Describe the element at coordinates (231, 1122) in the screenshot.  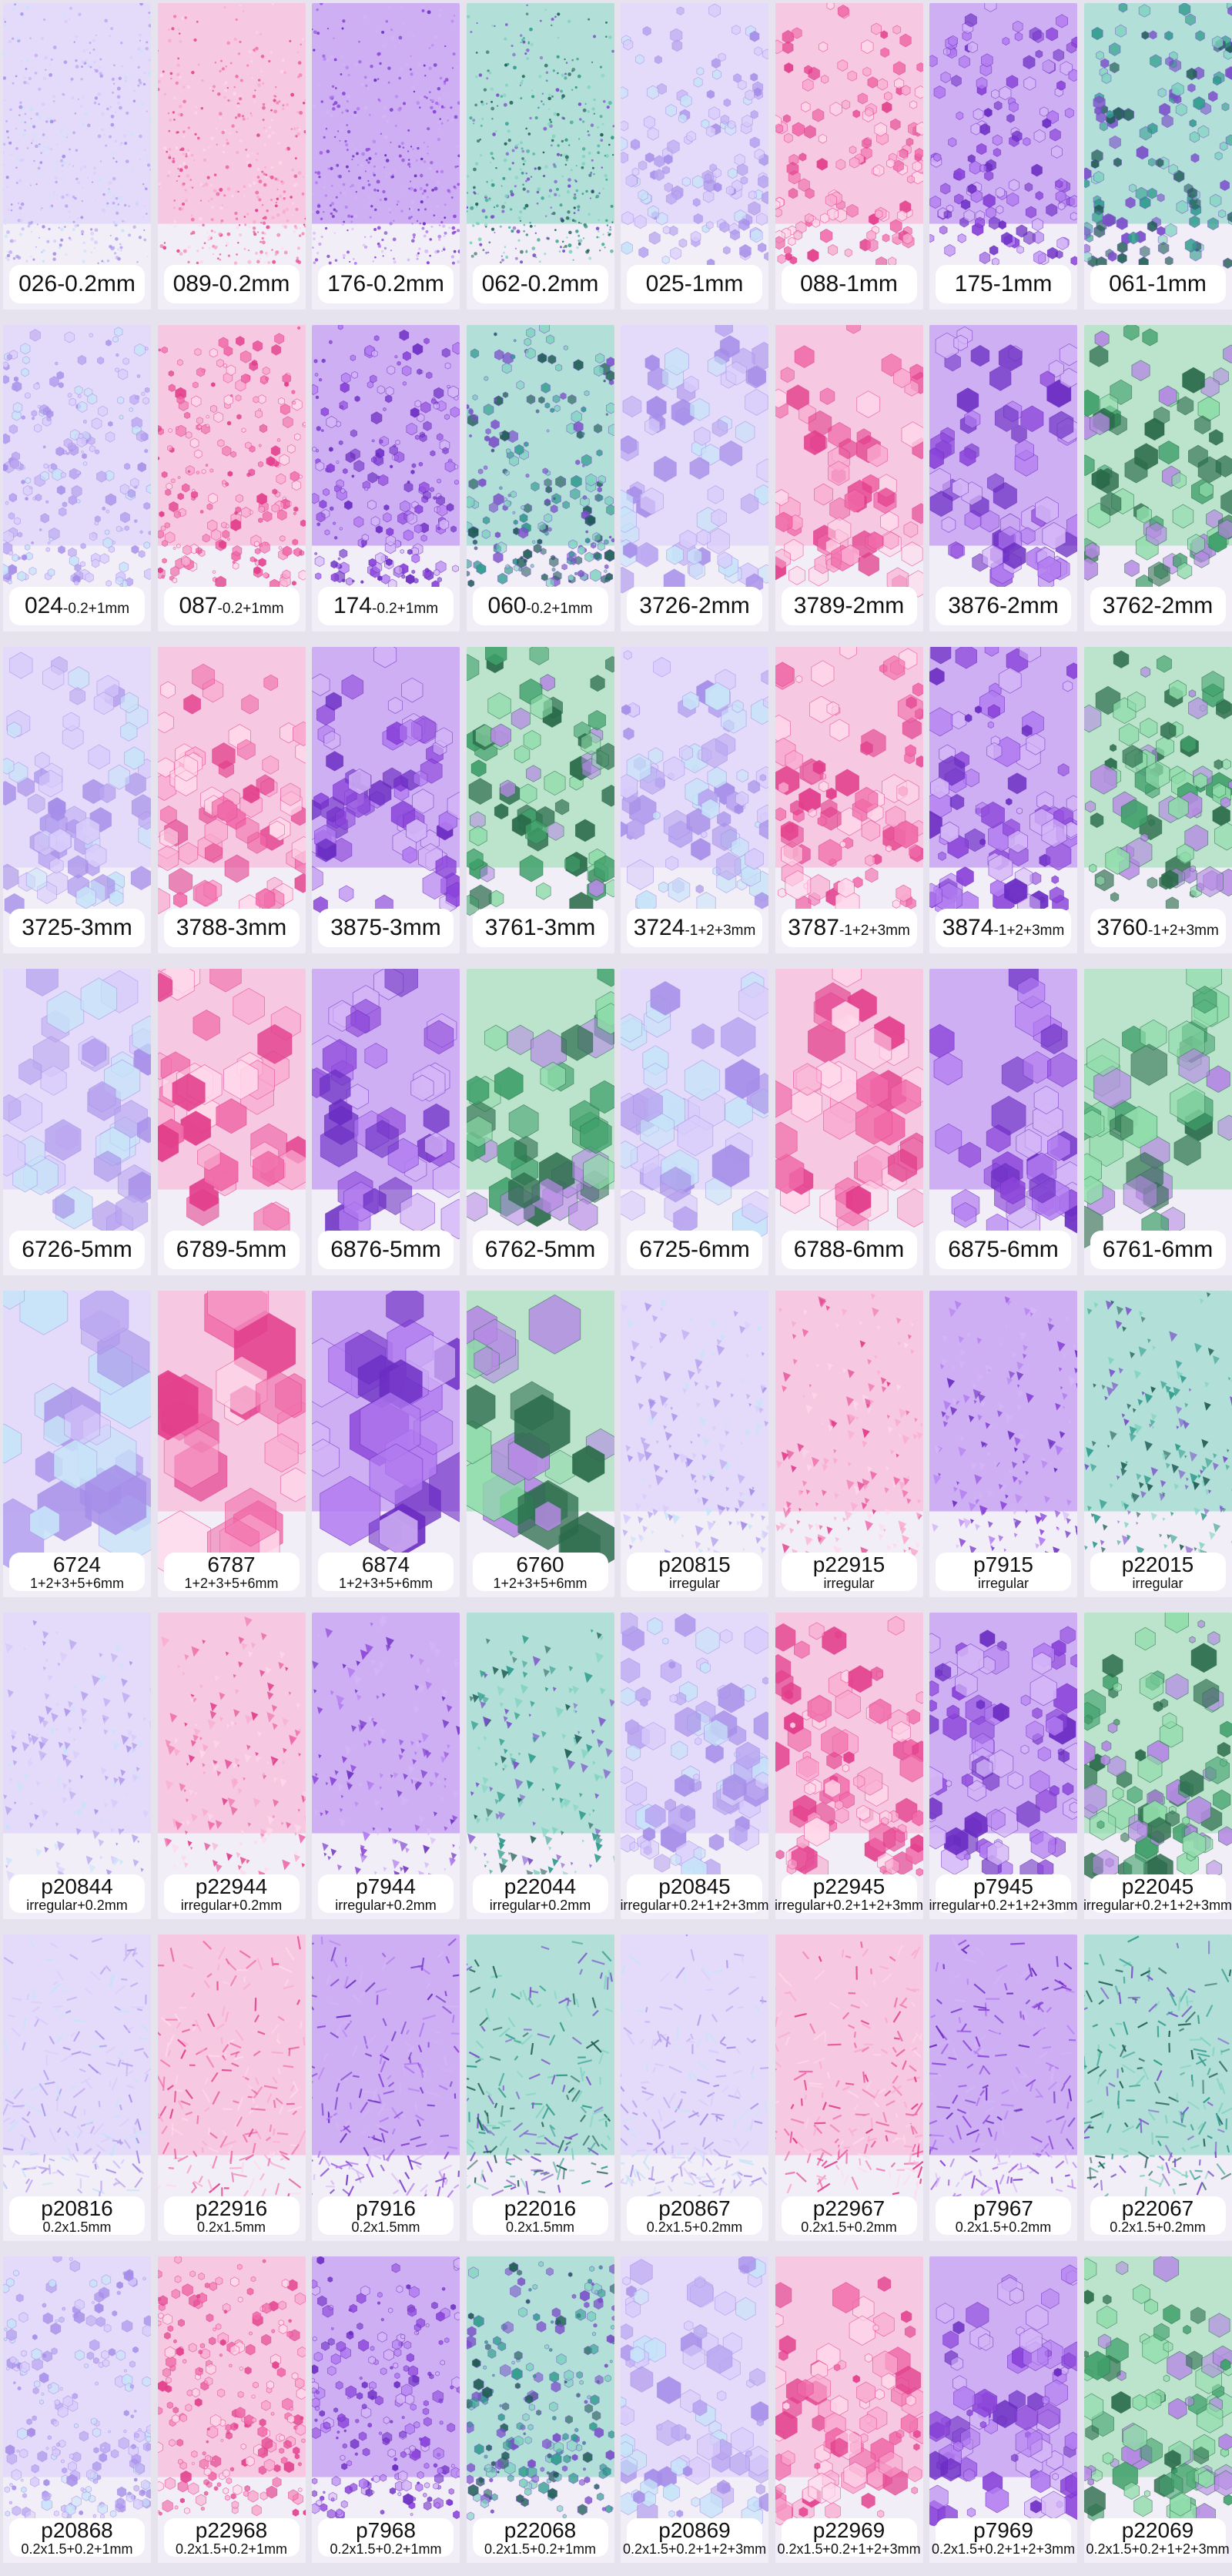
I see `glitter-swatch: 6789 -5mm` at that location.